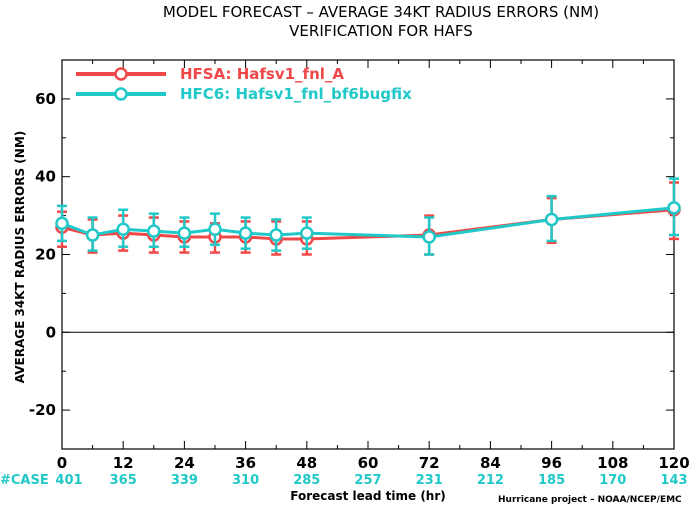 The height and width of the screenshot is (506, 700). What do you see at coordinates (245, 463) in the screenshot?
I see `x-tick-label: 36` at bounding box center [245, 463].